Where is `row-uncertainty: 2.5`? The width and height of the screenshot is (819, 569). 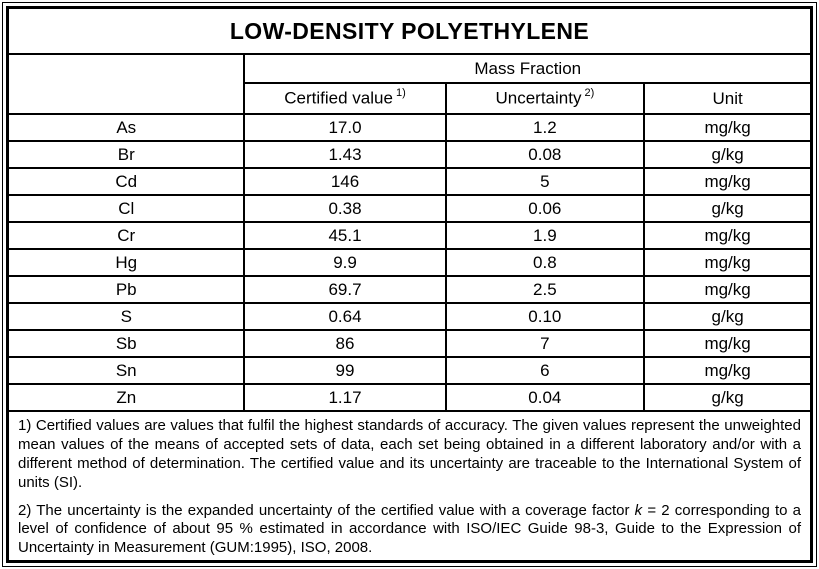 row-uncertainty: 2.5 is located at coordinates (545, 289).